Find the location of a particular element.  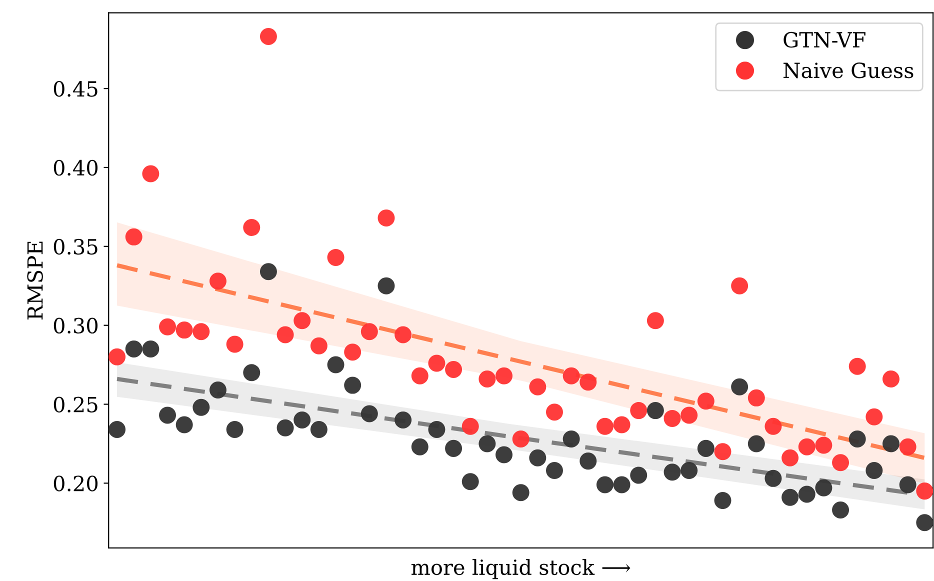

x-axis-title: more liquid stock ⟶ is located at coordinates (520, 569).